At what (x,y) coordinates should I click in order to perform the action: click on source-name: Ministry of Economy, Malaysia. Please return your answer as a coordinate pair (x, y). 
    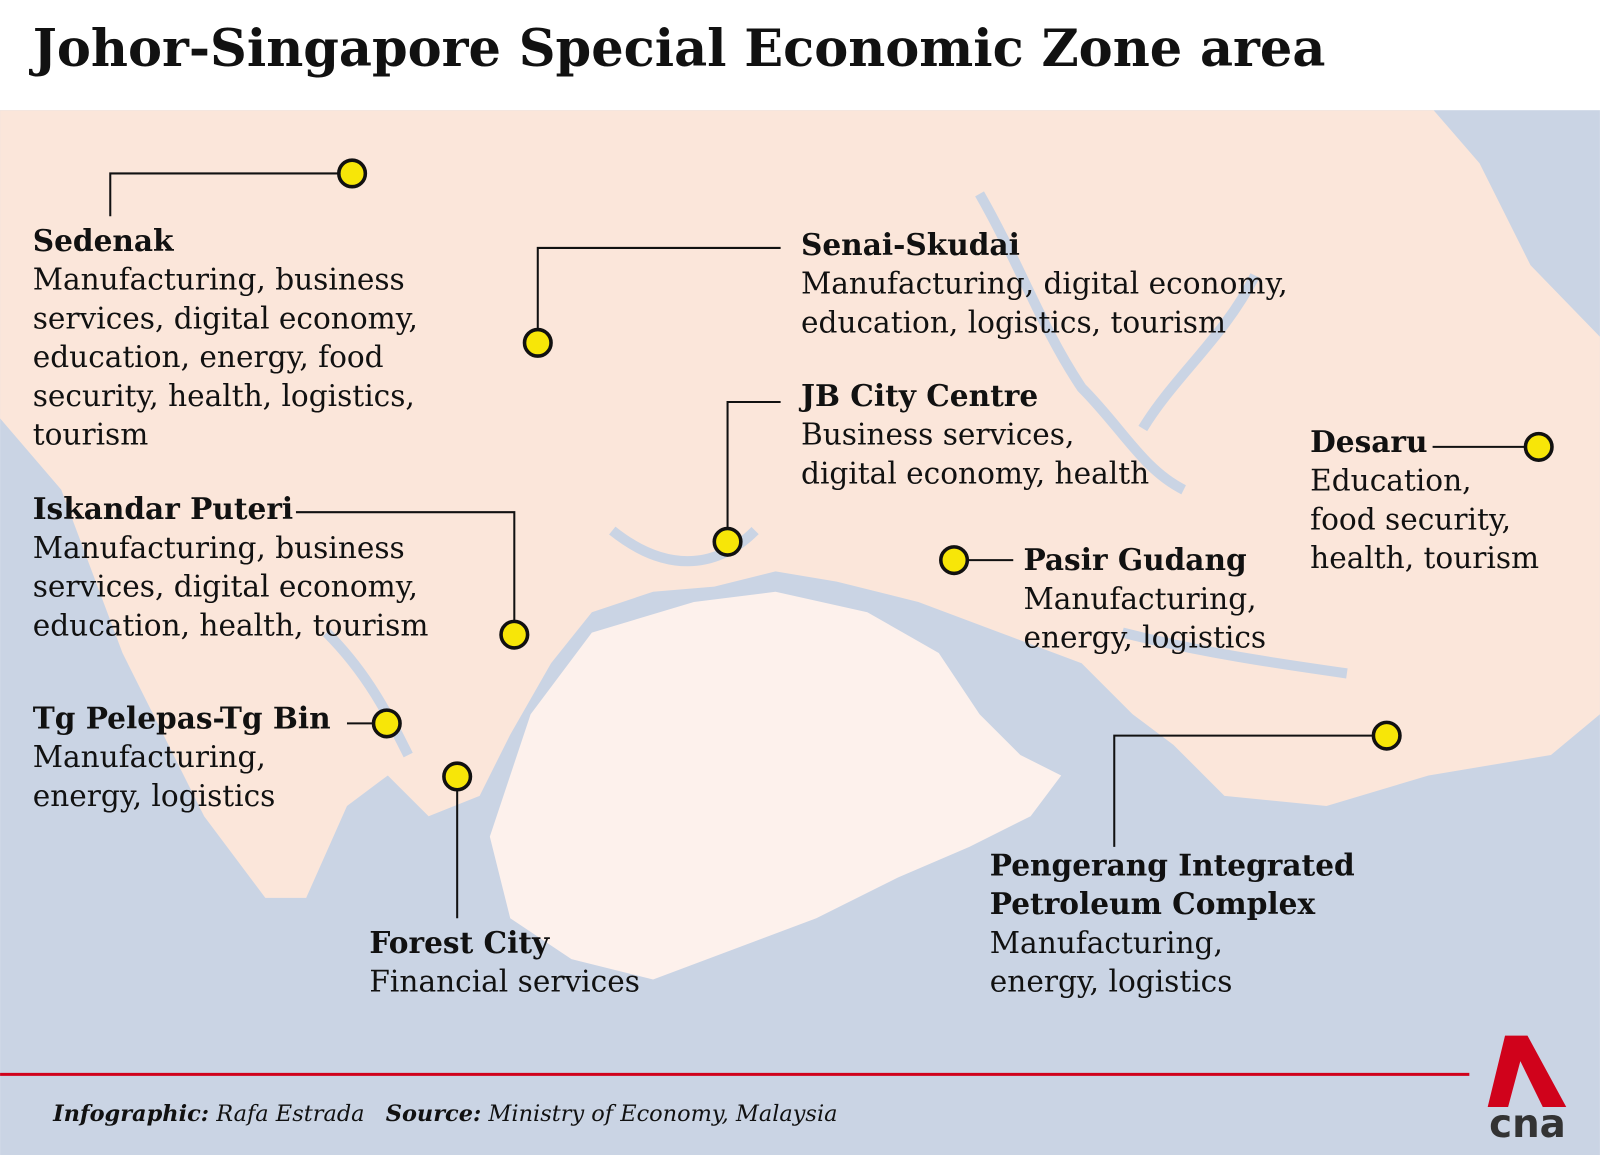
    Looking at the image, I should click on (662, 1114).